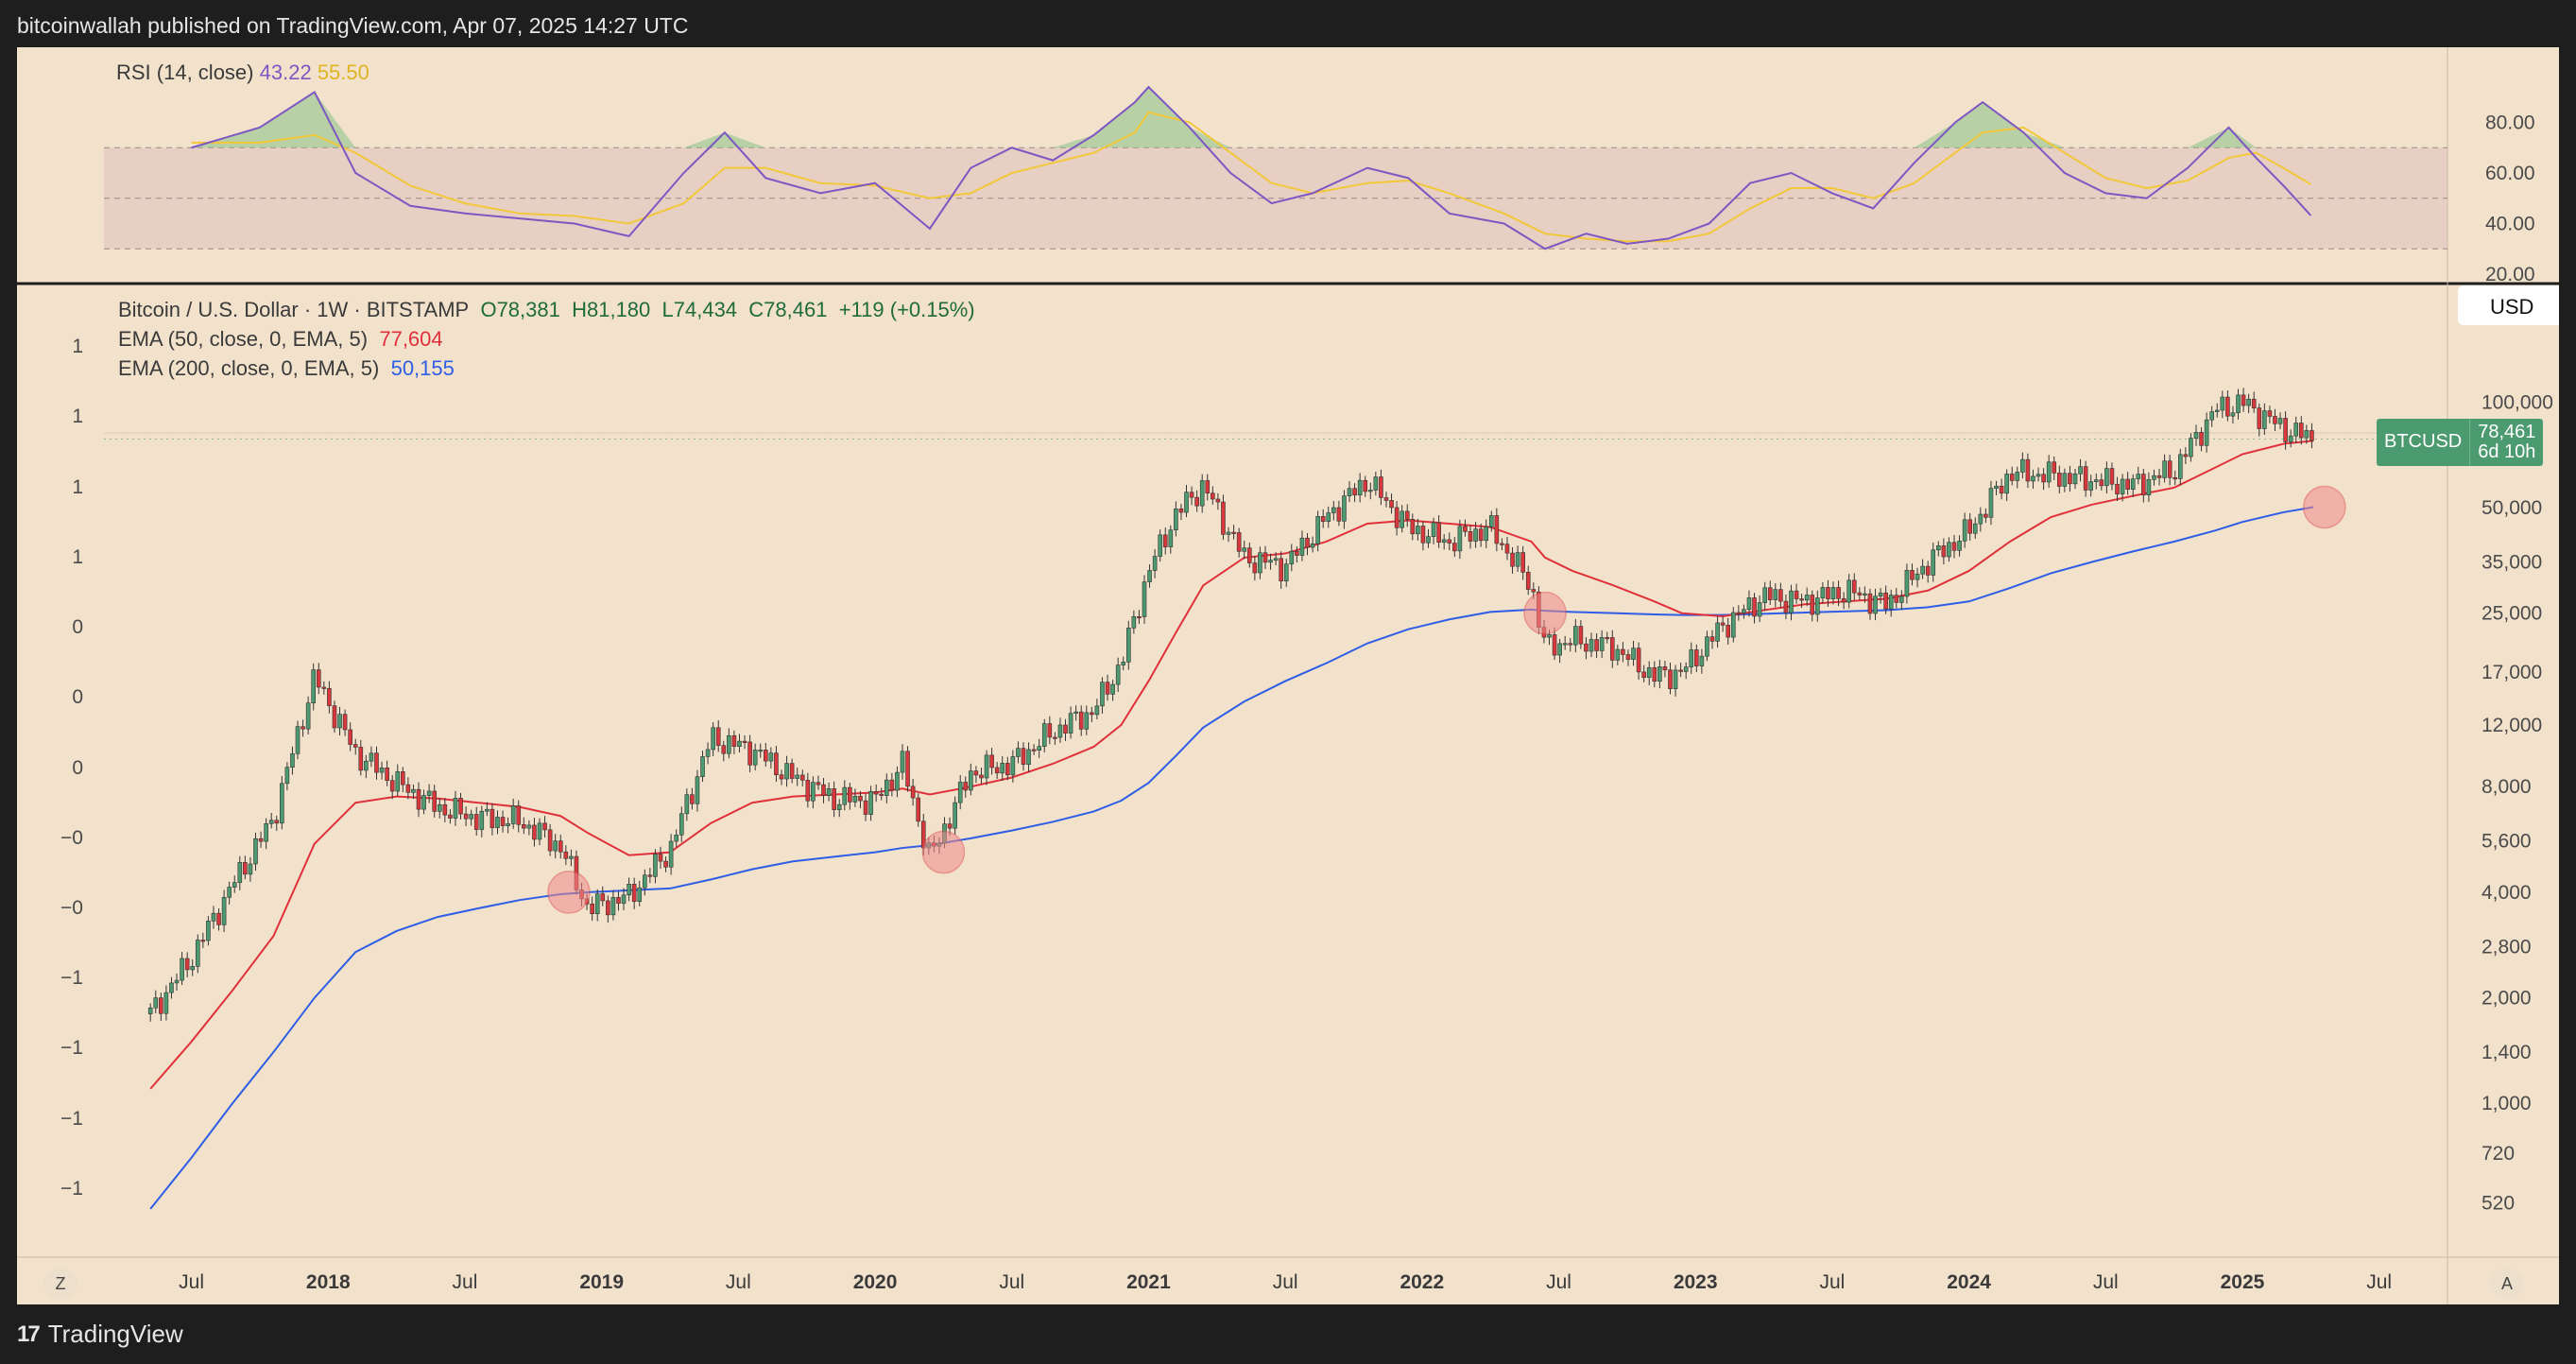  Describe the element at coordinates (2507, 1284) in the screenshot. I see `auto-scale-button: A` at that location.